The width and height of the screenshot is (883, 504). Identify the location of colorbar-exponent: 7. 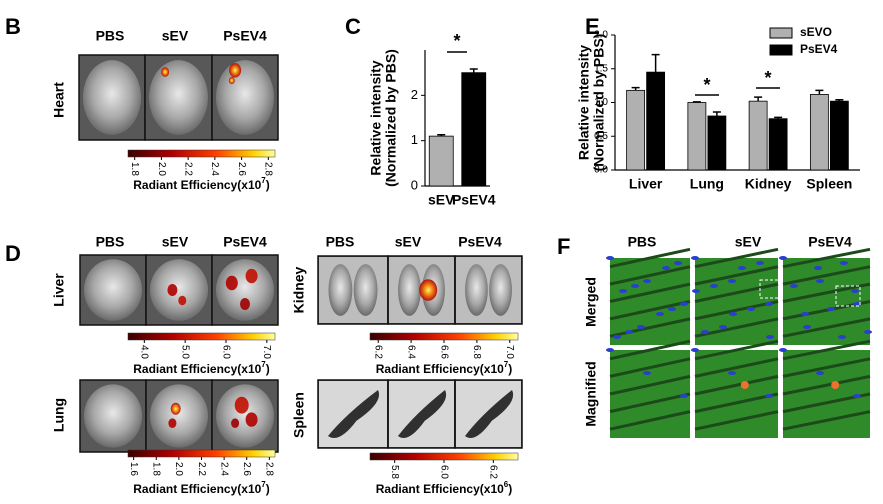
(263, 364).